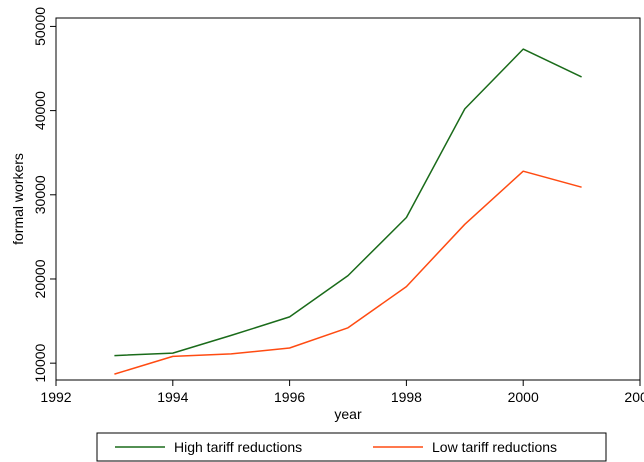 The image size is (644, 462). What do you see at coordinates (40, 110) in the screenshot?
I see `y-tick-label: 40000` at bounding box center [40, 110].